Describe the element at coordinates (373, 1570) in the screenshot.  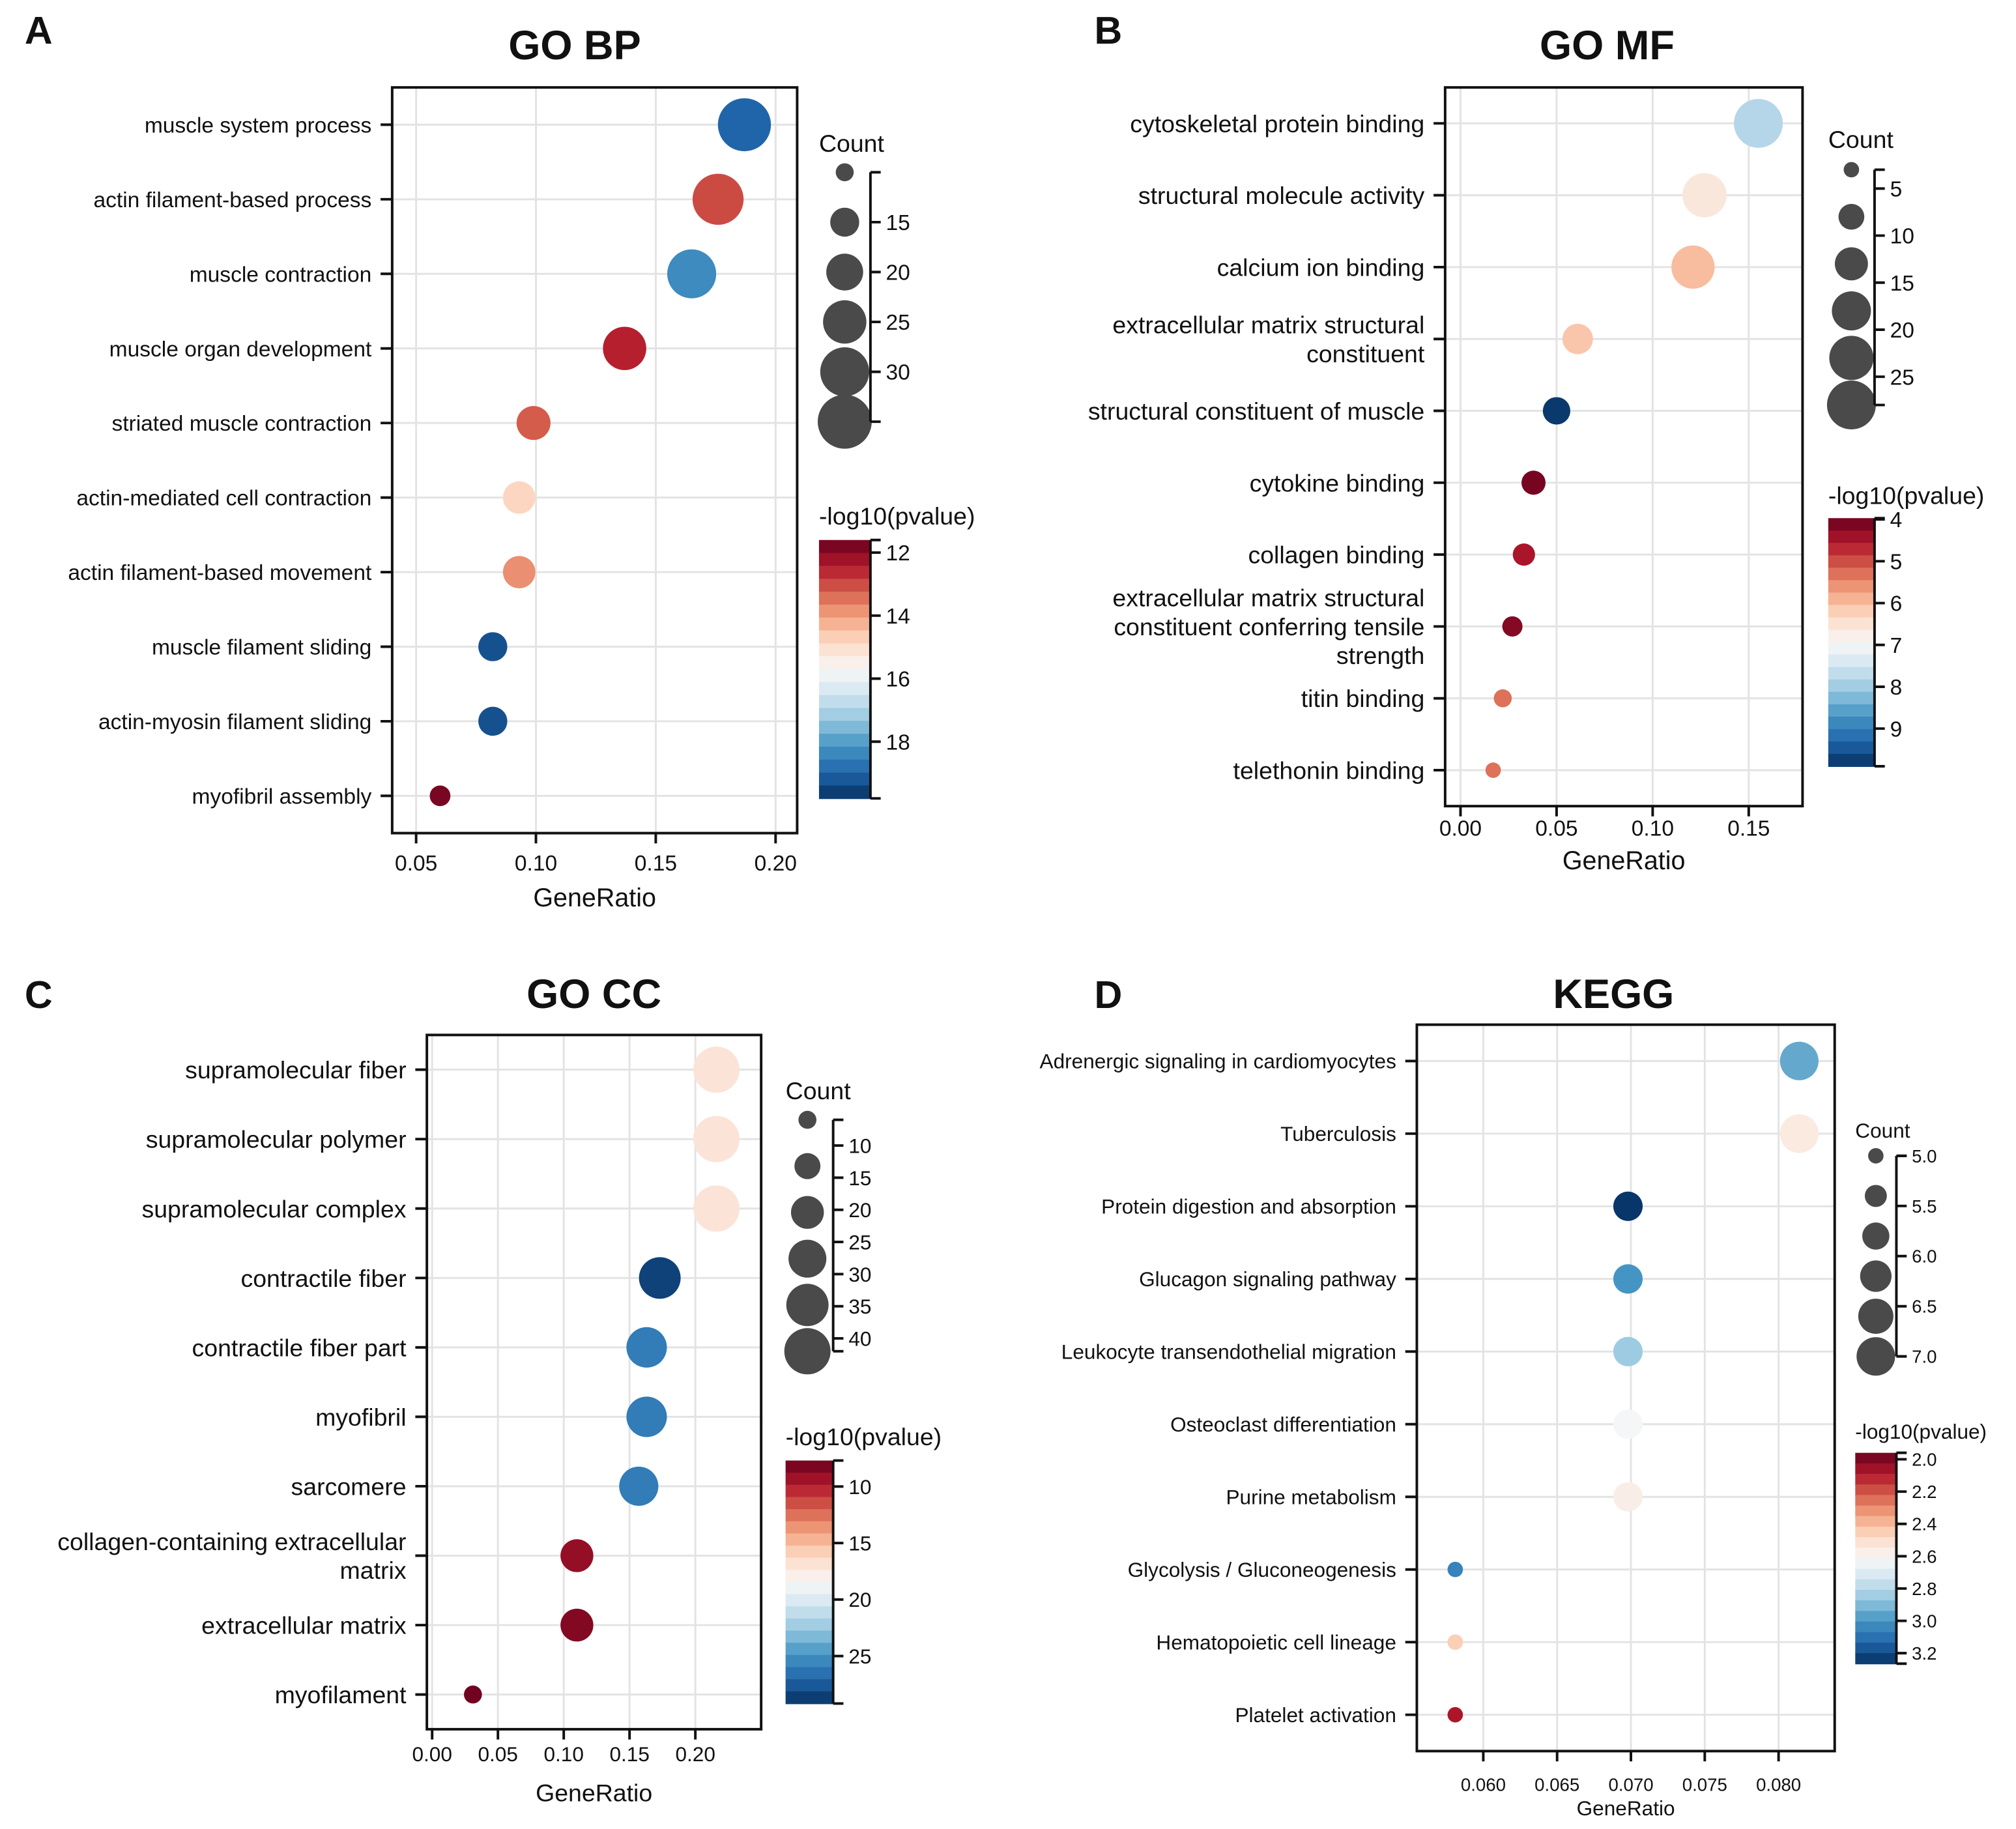
I see `y-tick-label-line: matrix` at that location.